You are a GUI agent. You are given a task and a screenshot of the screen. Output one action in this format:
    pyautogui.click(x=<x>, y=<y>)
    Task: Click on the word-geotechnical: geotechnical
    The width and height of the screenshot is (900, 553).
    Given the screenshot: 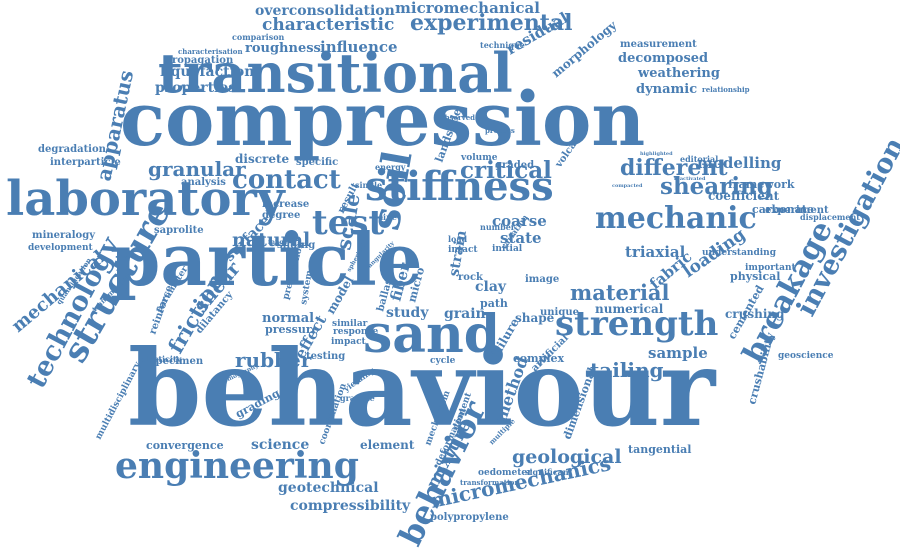 What is the action you would take?
    pyautogui.click(x=328, y=488)
    